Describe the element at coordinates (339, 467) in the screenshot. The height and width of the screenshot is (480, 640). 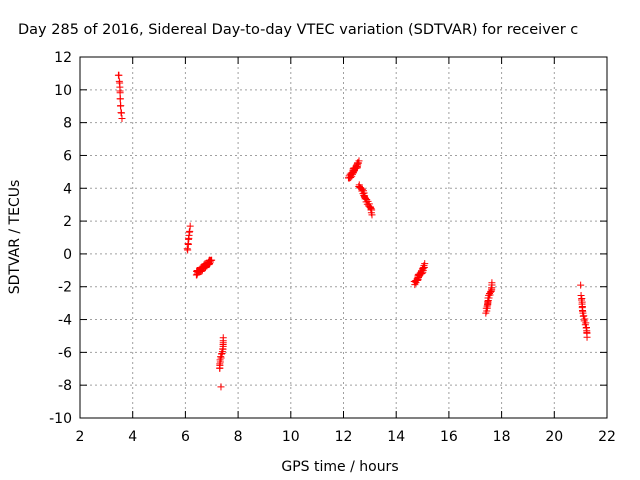
I see `x-axis-label: GPS time / hours` at that location.